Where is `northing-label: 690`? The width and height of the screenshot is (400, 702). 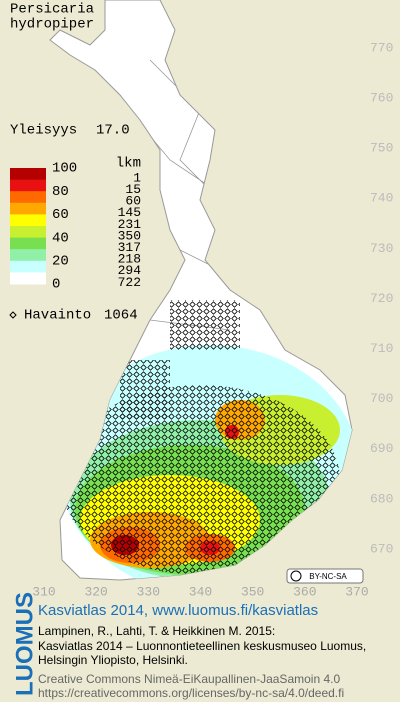
northing-label: 690 is located at coordinates (381, 448).